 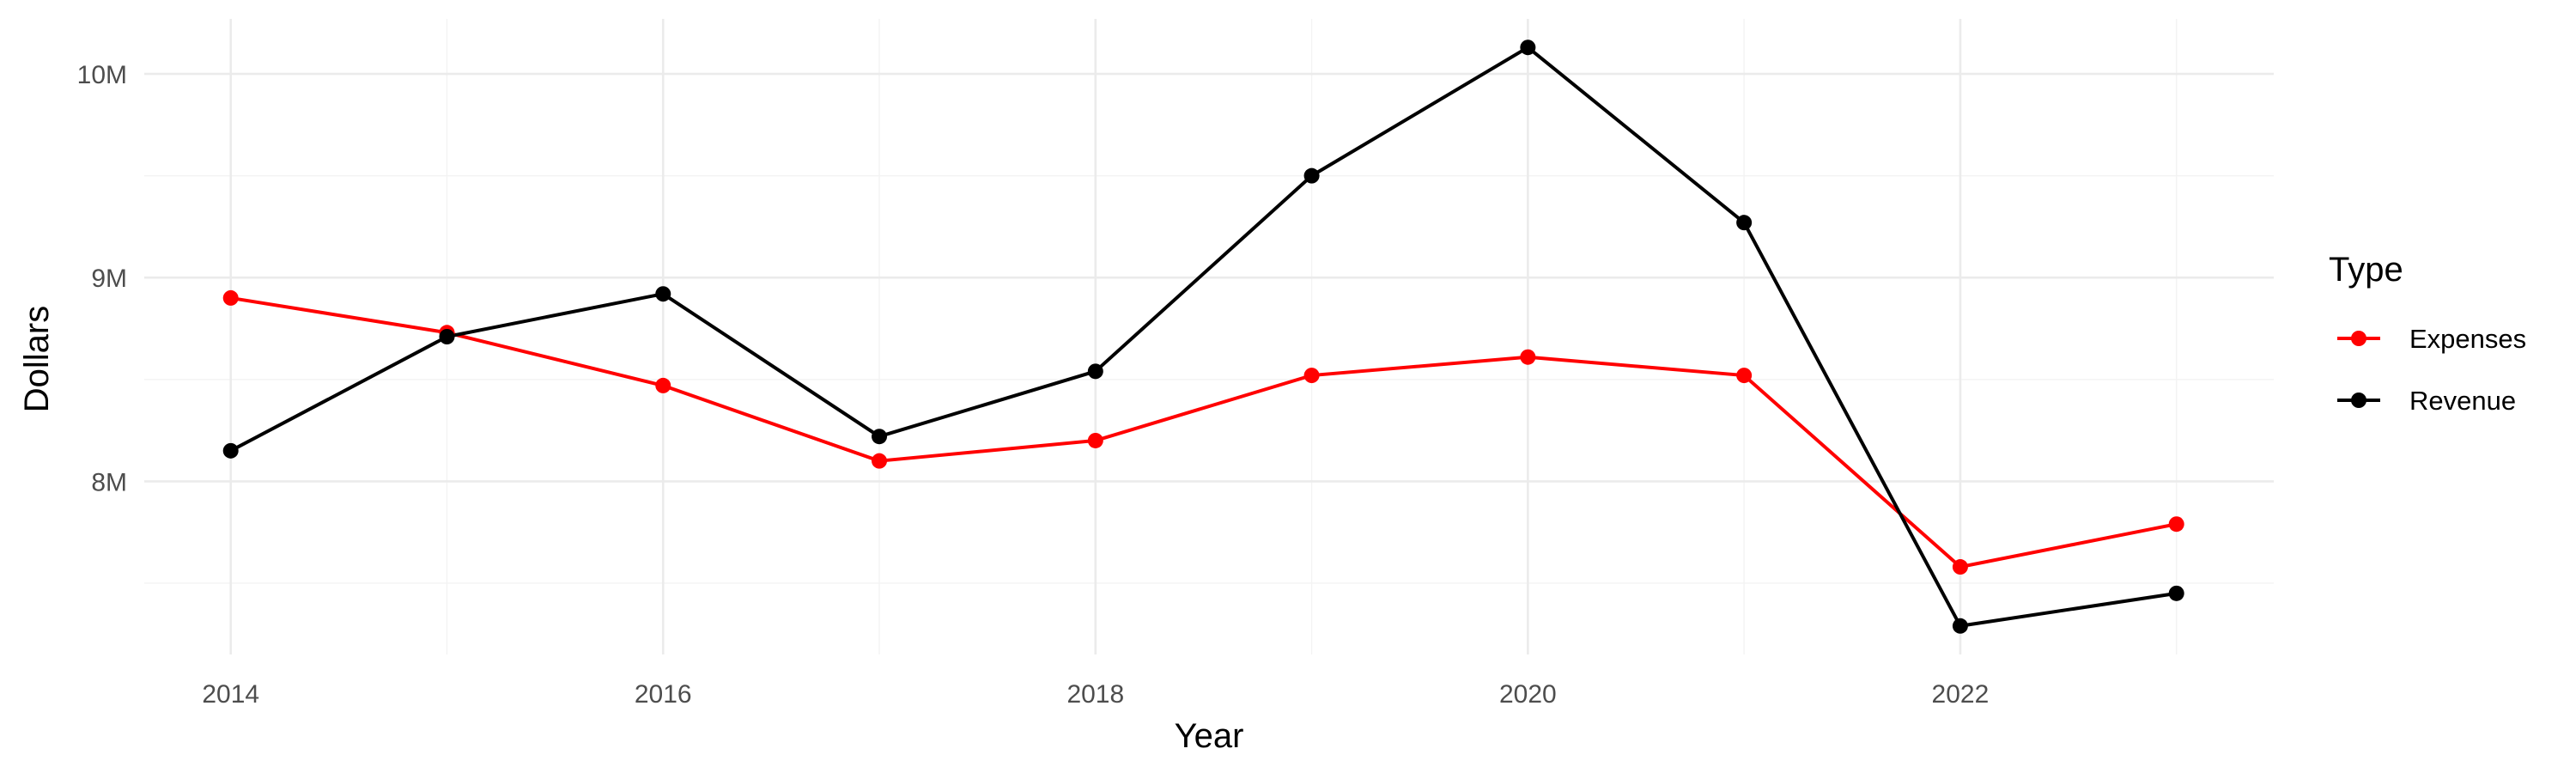 I want to click on legend-key-marker-revenue, so click(x=2358, y=400).